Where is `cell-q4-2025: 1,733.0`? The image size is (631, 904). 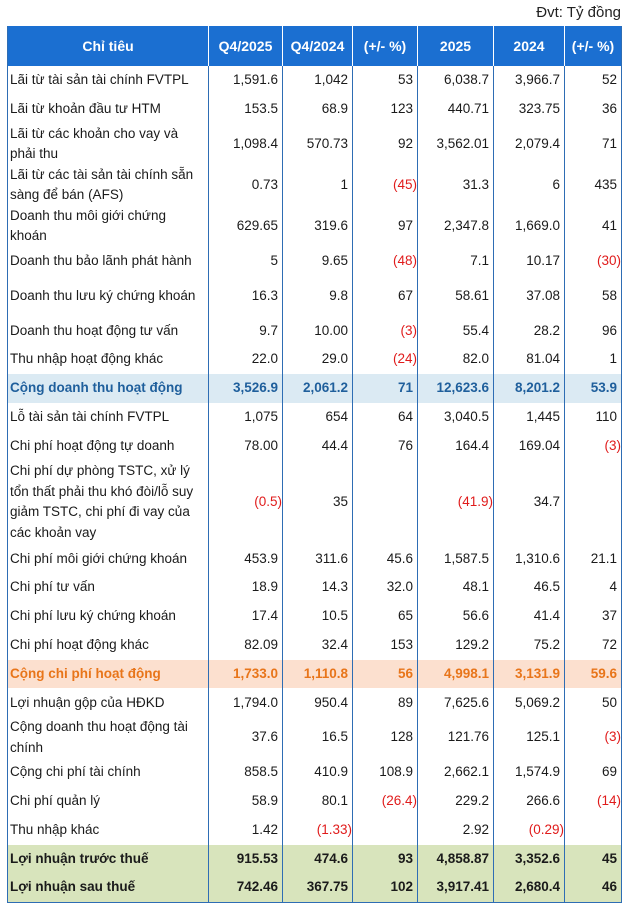 cell-q4-2025: 1,733.0 is located at coordinates (245, 674).